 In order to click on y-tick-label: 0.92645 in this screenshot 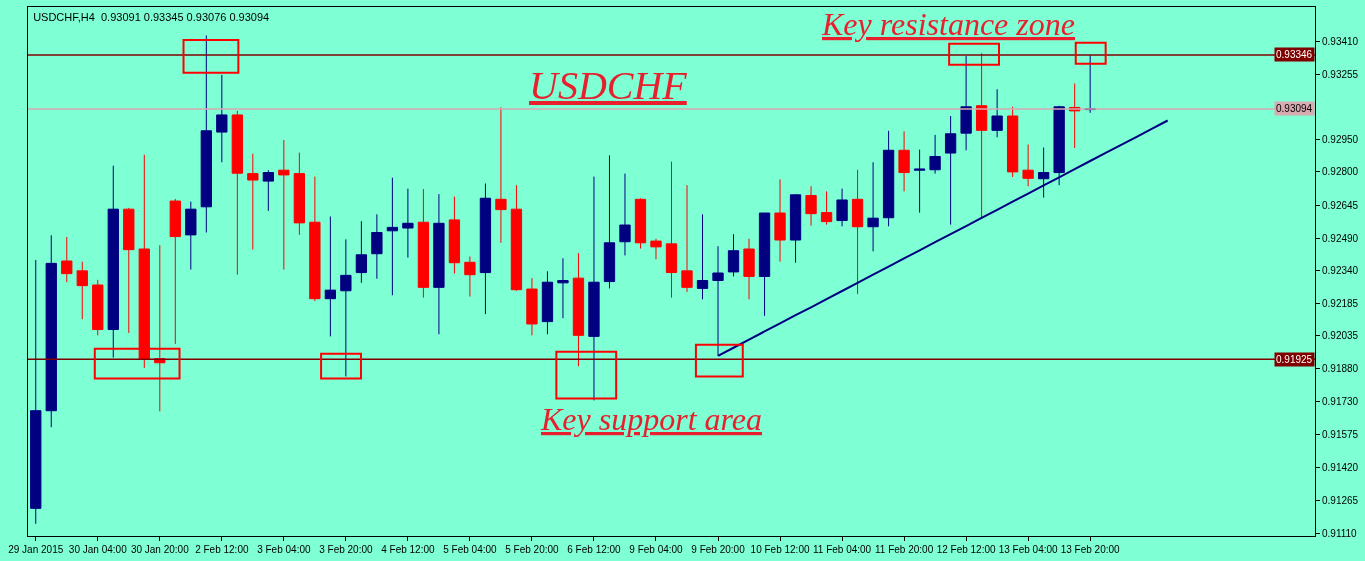, I will do `click(1340, 205)`.